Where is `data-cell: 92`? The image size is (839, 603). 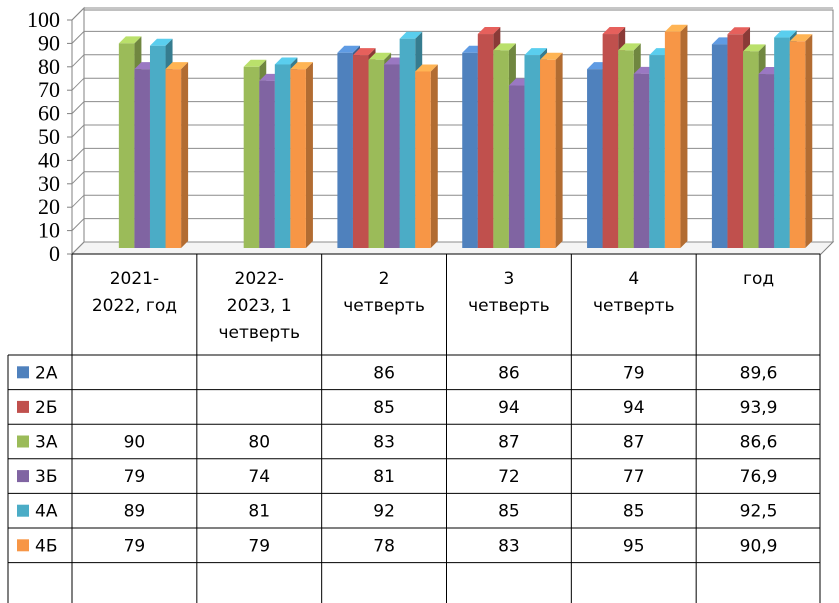
data-cell: 92 is located at coordinates (384, 512).